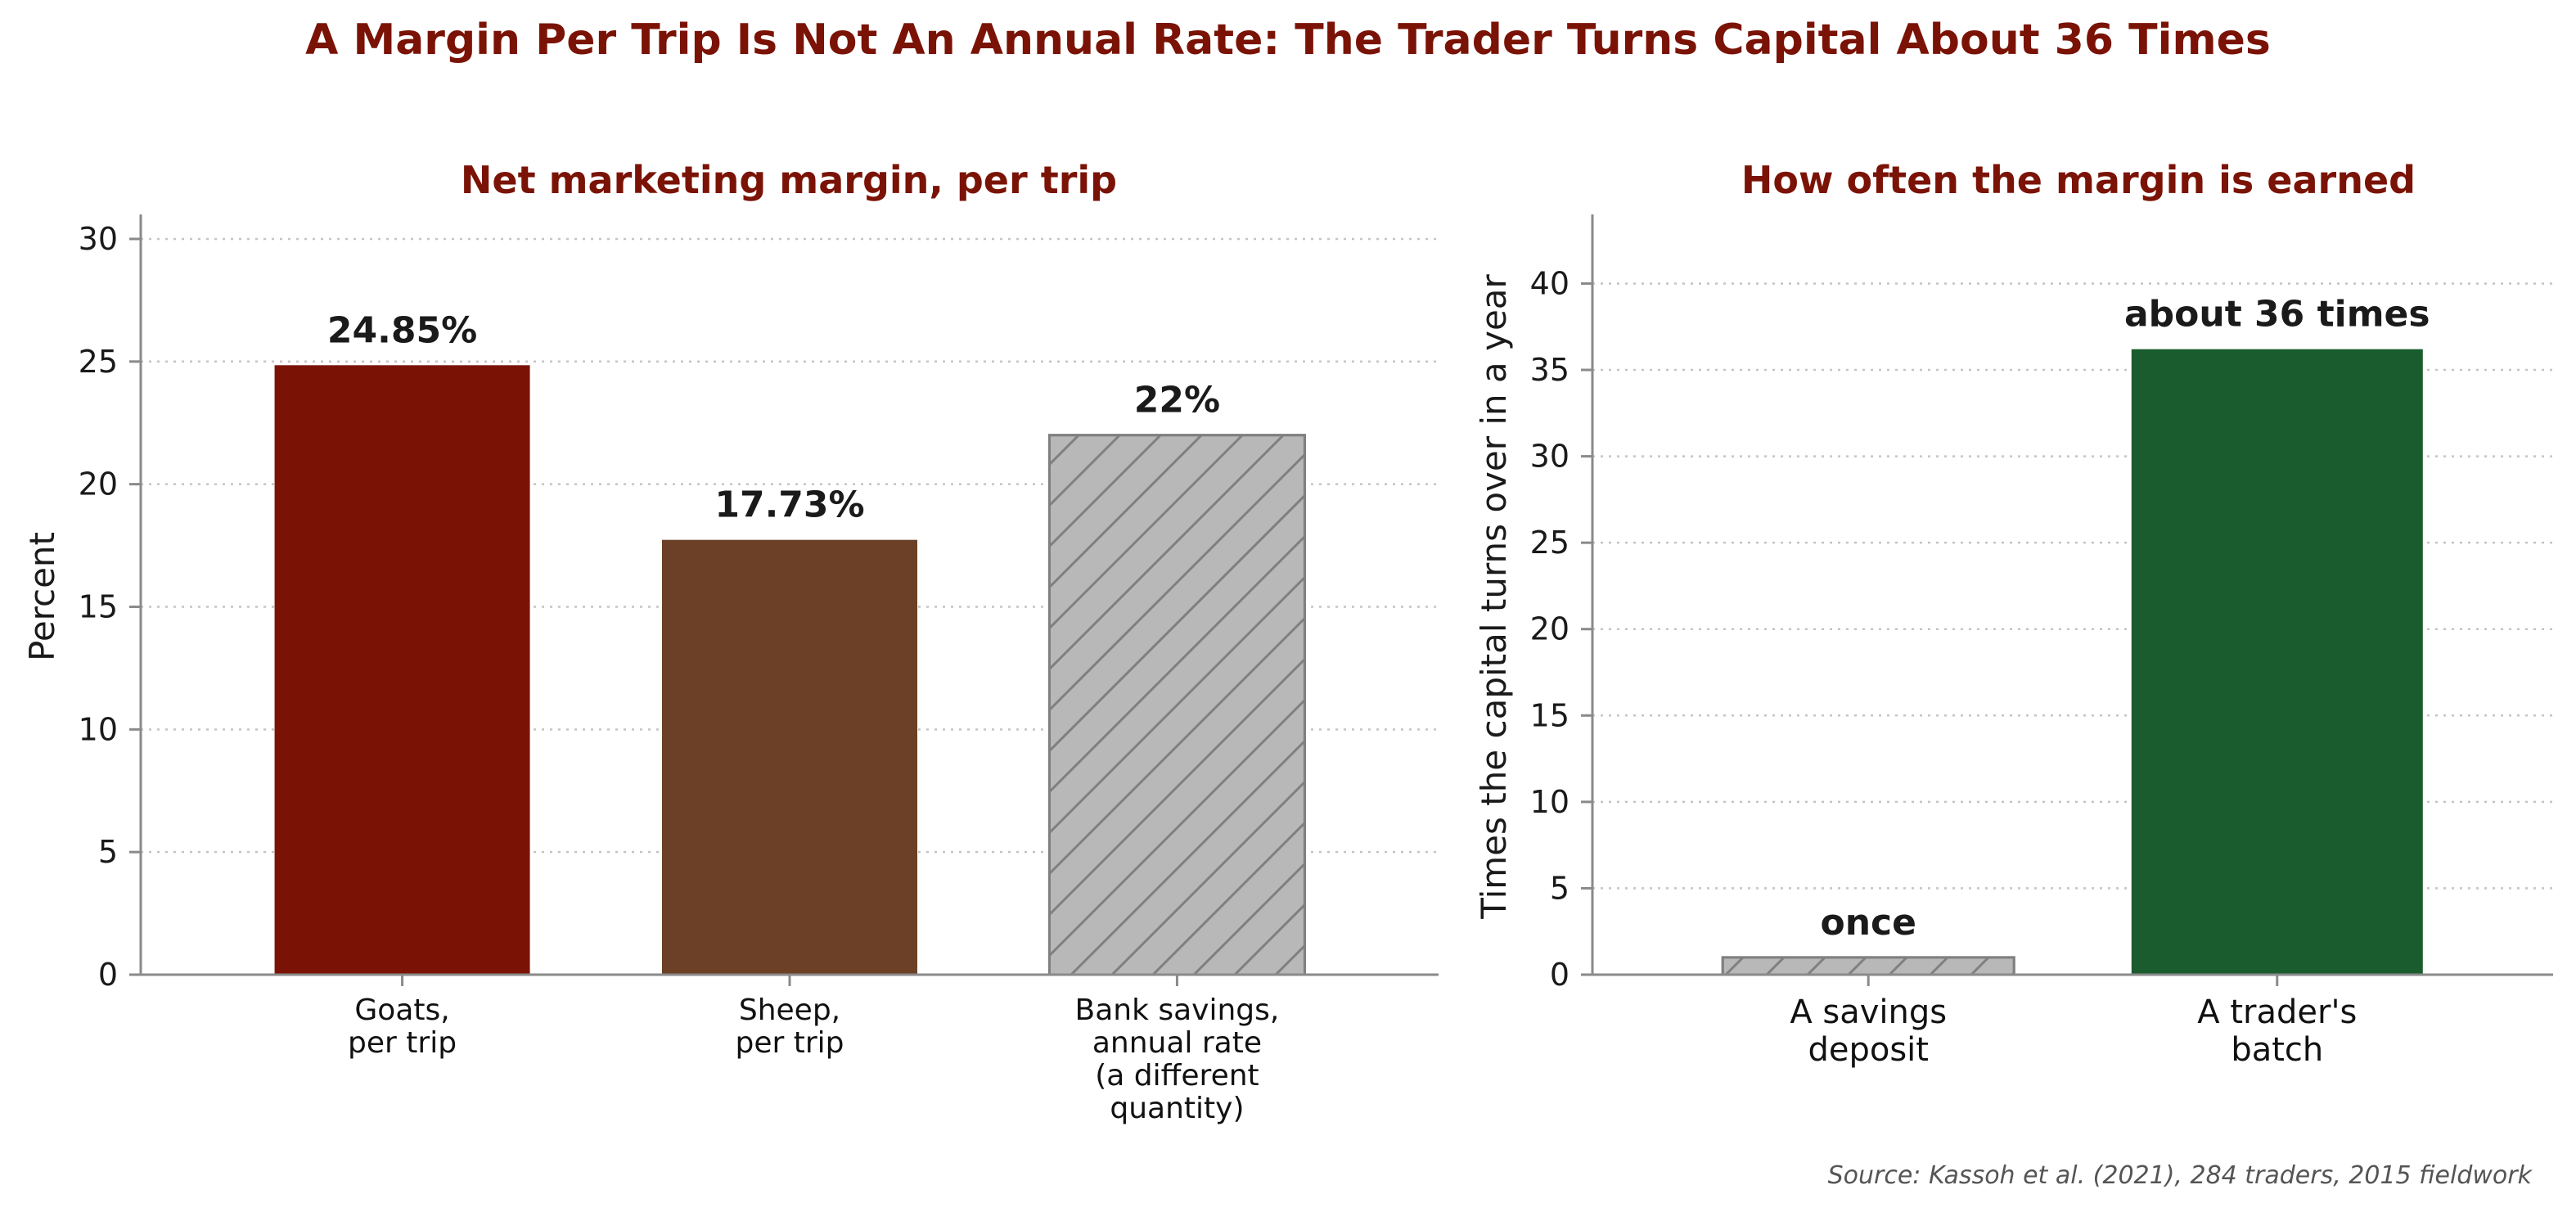  Describe the element at coordinates (99, 484) in the screenshot. I see `margin-ytick-label: 20` at that location.